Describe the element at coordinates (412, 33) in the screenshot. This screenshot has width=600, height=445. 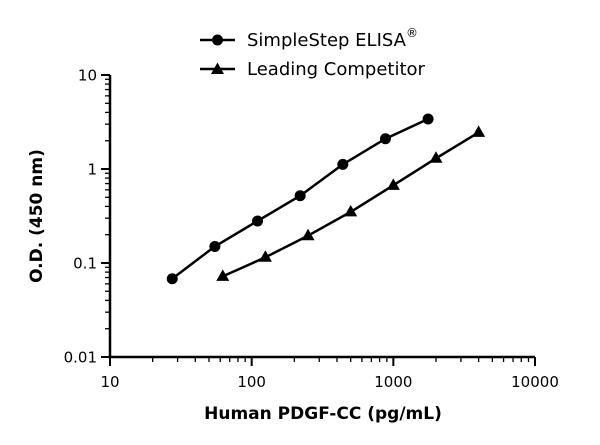
I see `registered-mark: ®` at that location.